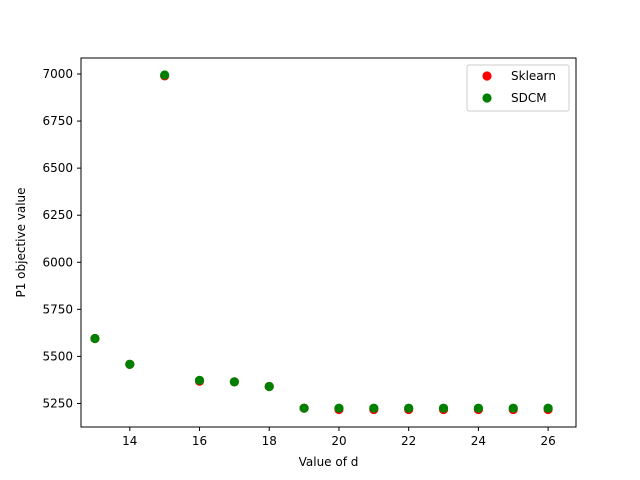  I want to click on y-tick-label: 6750, so click(57, 121).